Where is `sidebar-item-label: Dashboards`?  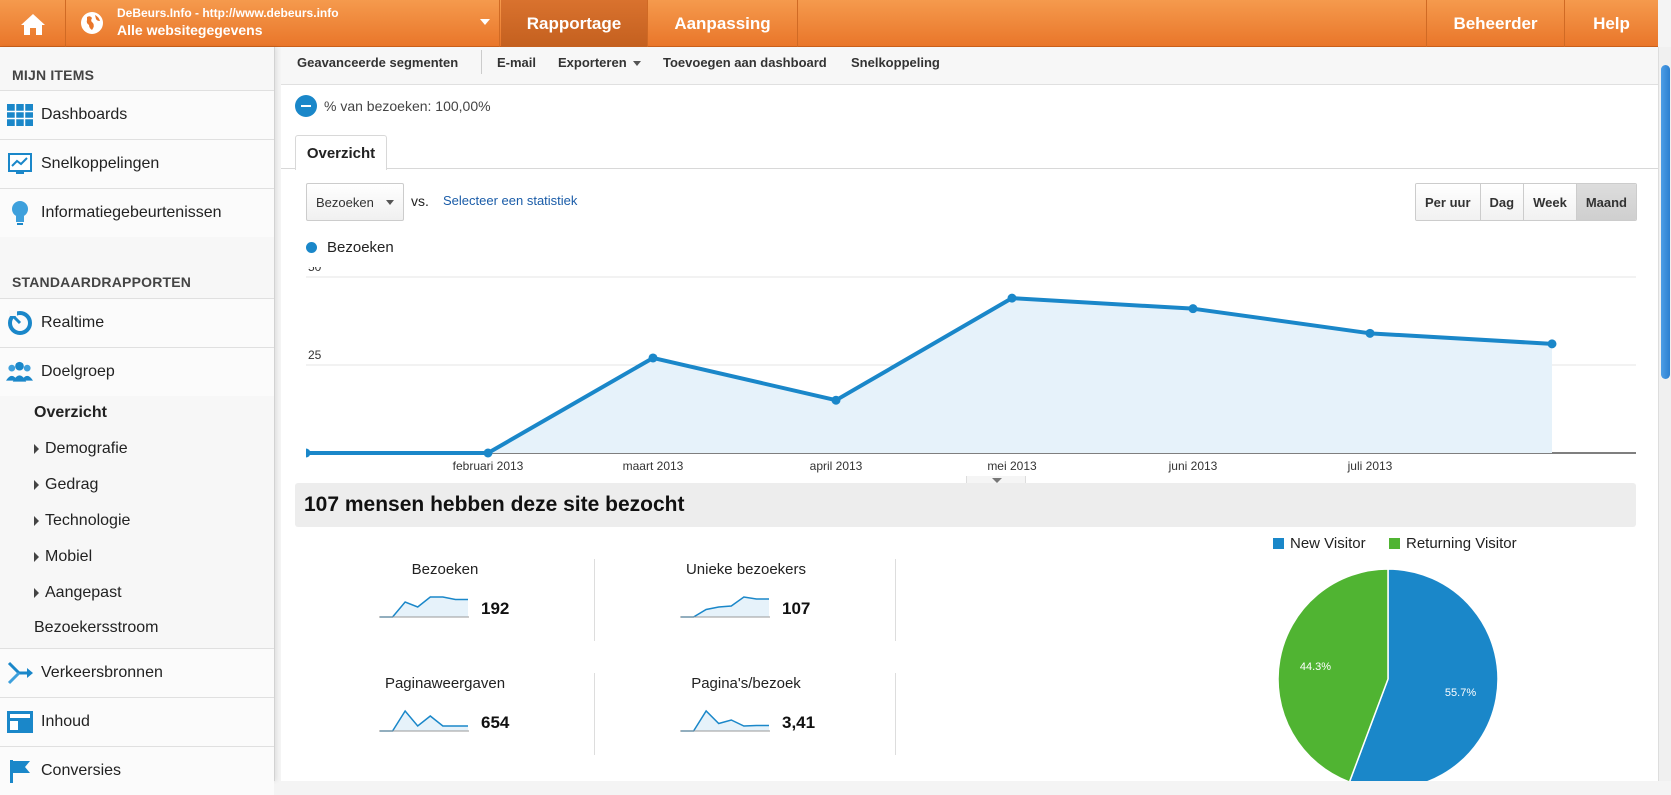 sidebar-item-label: Dashboards is located at coordinates (84, 114).